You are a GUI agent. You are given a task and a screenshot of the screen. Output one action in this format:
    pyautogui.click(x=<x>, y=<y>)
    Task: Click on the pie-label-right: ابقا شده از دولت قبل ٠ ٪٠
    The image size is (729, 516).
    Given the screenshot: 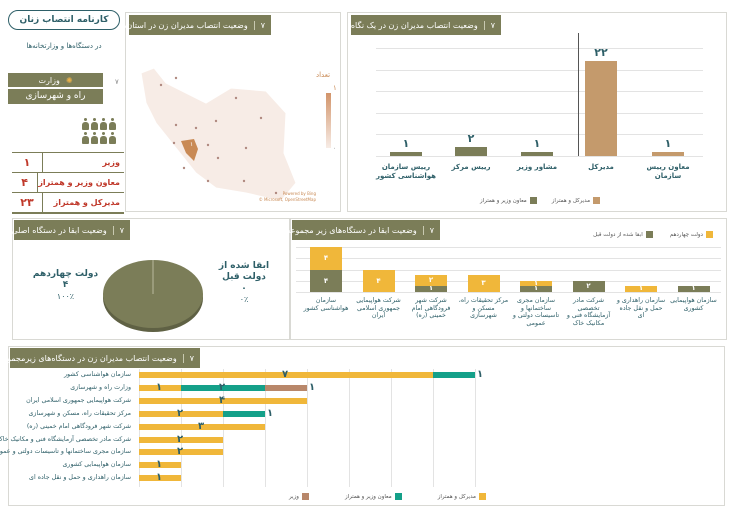 What is the action you would take?
    pyautogui.click(x=244, y=282)
    